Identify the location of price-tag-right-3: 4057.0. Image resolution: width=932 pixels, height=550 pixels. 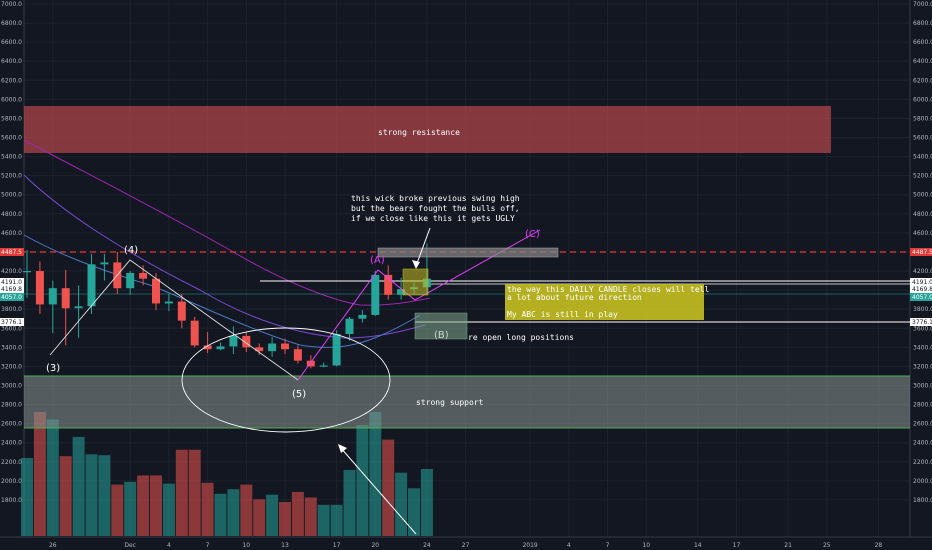
(922, 297).